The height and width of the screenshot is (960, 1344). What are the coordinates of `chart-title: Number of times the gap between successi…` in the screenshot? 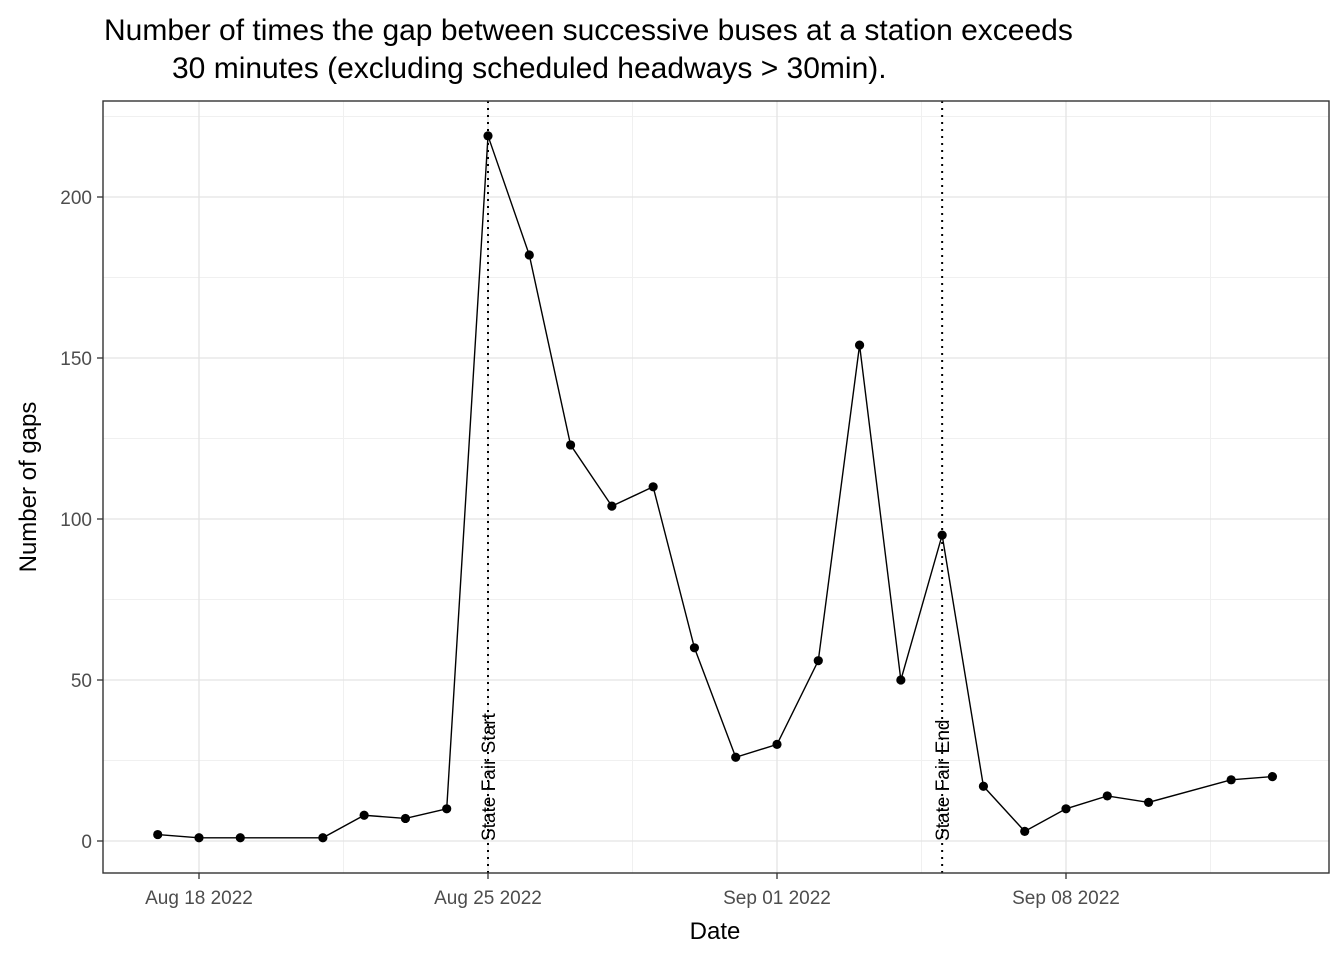 It's located at (588, 49).